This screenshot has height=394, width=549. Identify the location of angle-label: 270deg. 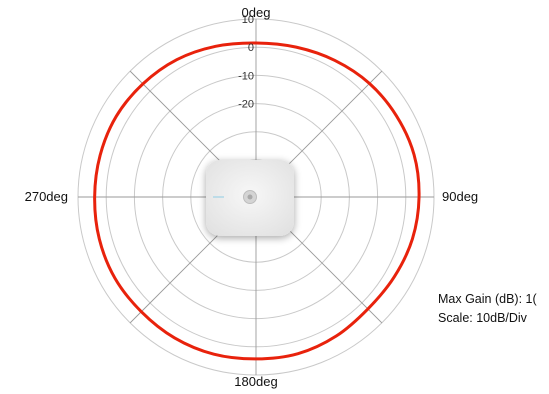
(46, 196).